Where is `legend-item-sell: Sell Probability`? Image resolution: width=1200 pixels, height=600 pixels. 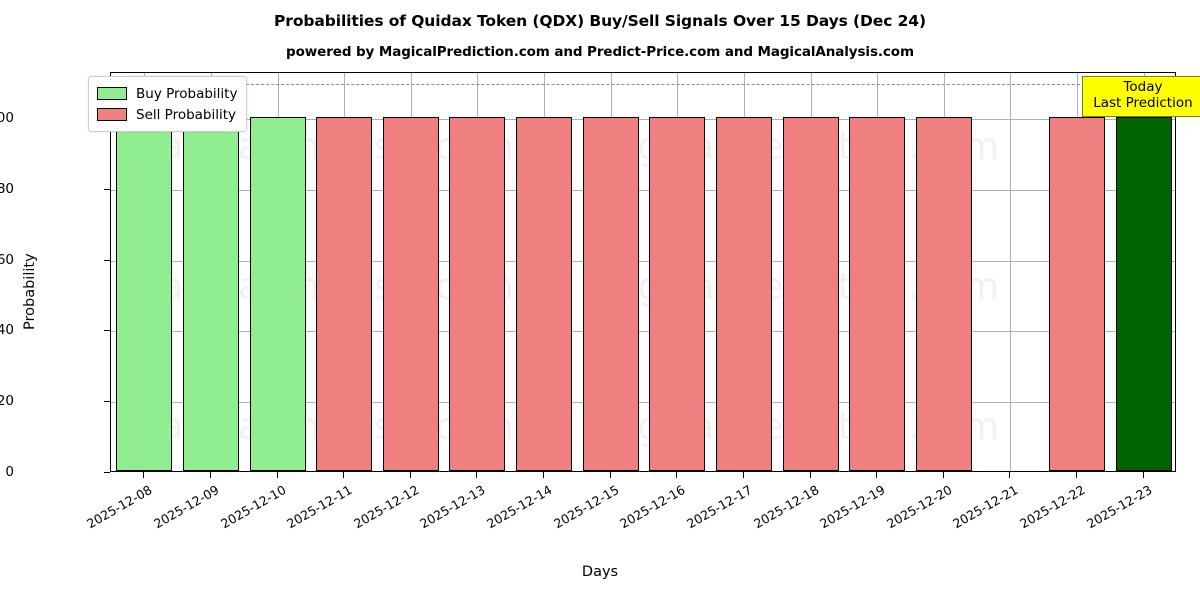
legend-item-sell: Sell Probability is located at coordinates (167, 114).